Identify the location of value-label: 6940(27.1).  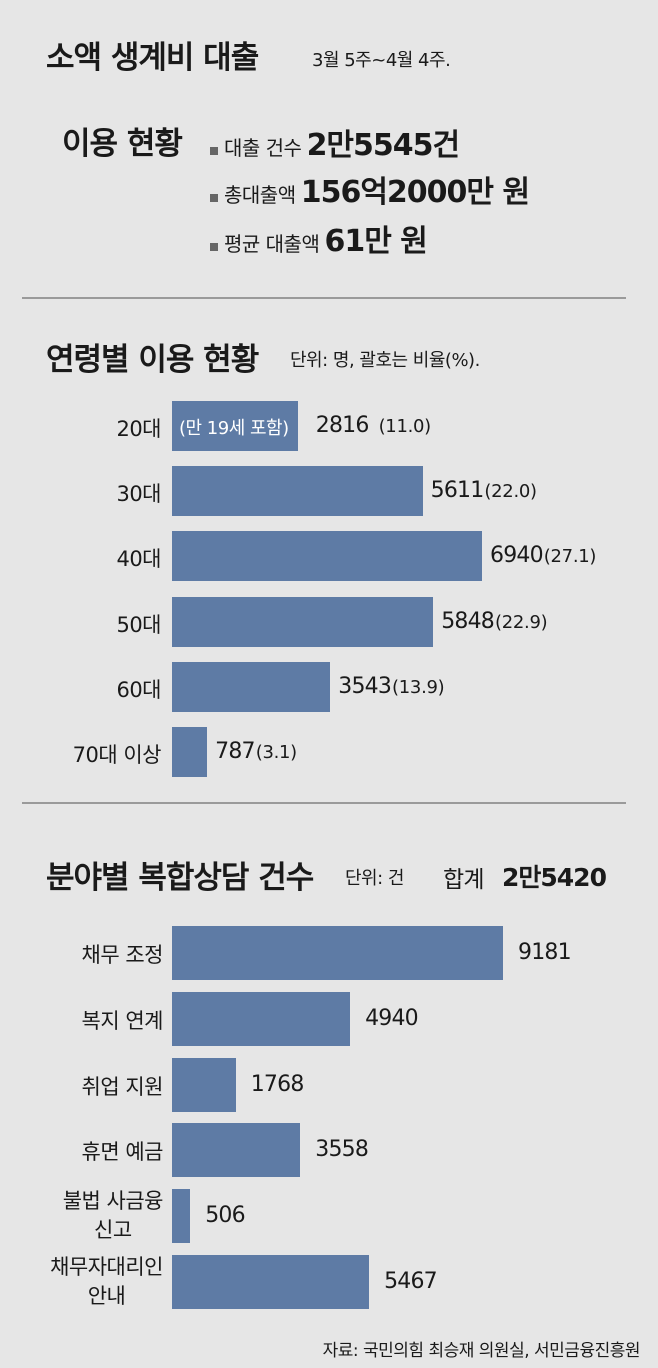
(543, 555).